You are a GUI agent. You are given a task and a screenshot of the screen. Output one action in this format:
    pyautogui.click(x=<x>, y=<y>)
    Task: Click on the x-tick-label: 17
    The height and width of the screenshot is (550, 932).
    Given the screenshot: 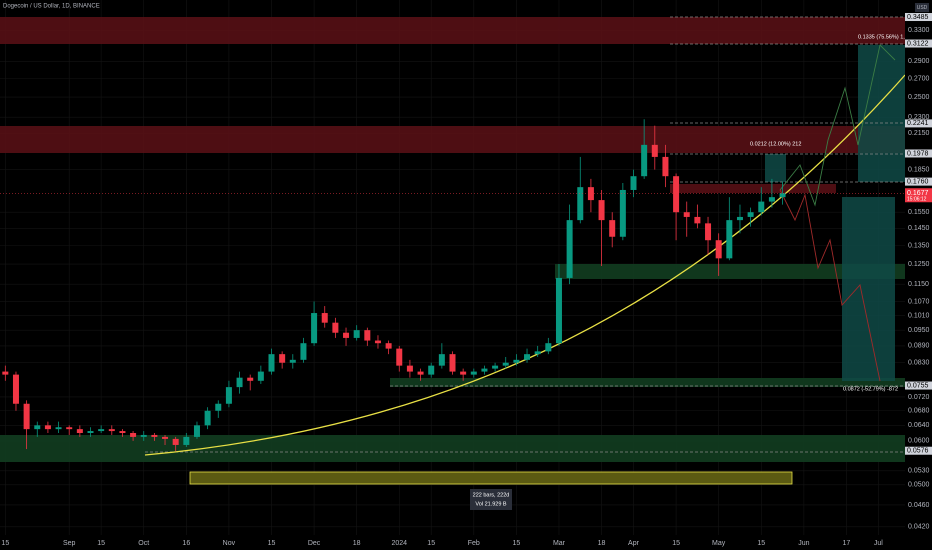 What is the action you would take?
    pyautogui.click(x=847, y=543)
    